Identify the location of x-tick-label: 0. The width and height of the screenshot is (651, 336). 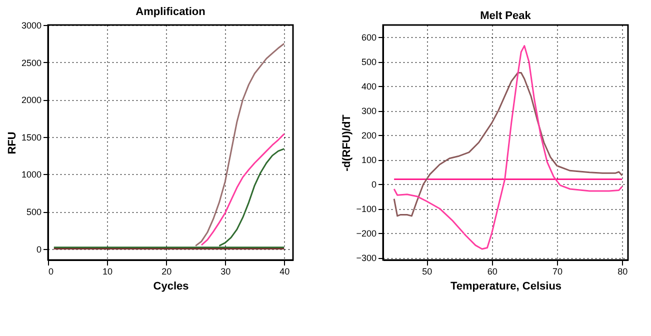
(51, 271).